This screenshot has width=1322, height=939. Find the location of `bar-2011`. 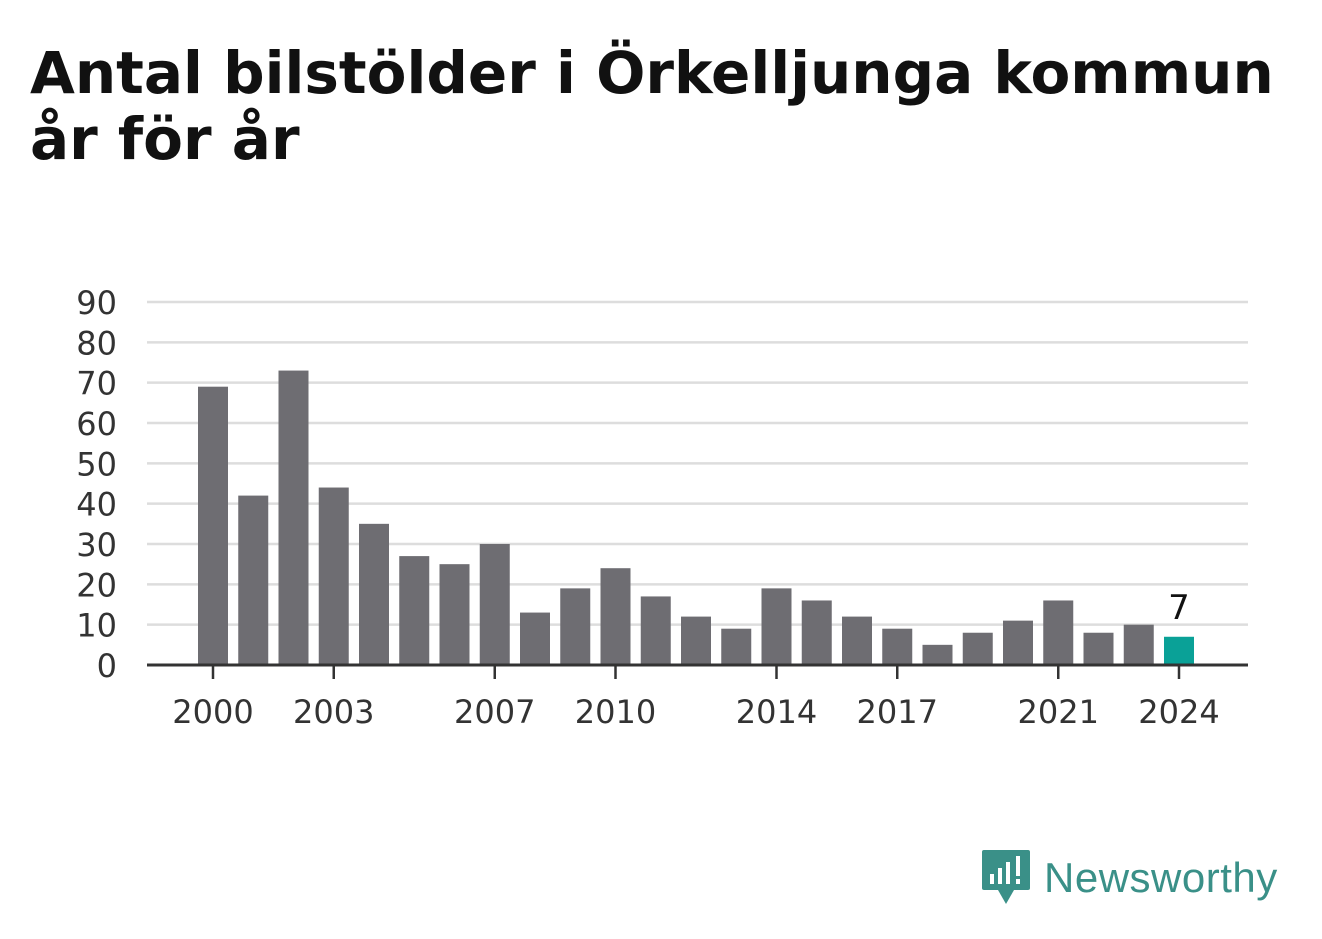

bar-2011 is located at coordinates (655, 630).